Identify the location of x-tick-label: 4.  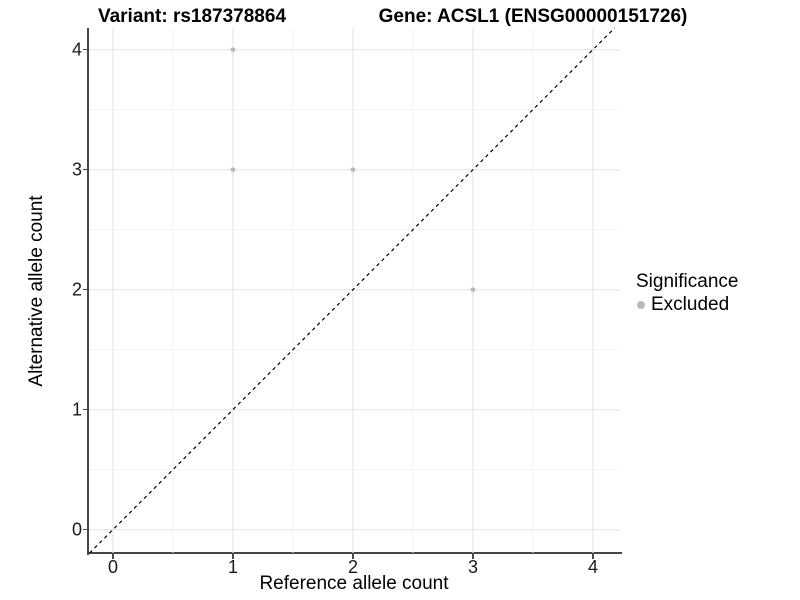
(593, 567).